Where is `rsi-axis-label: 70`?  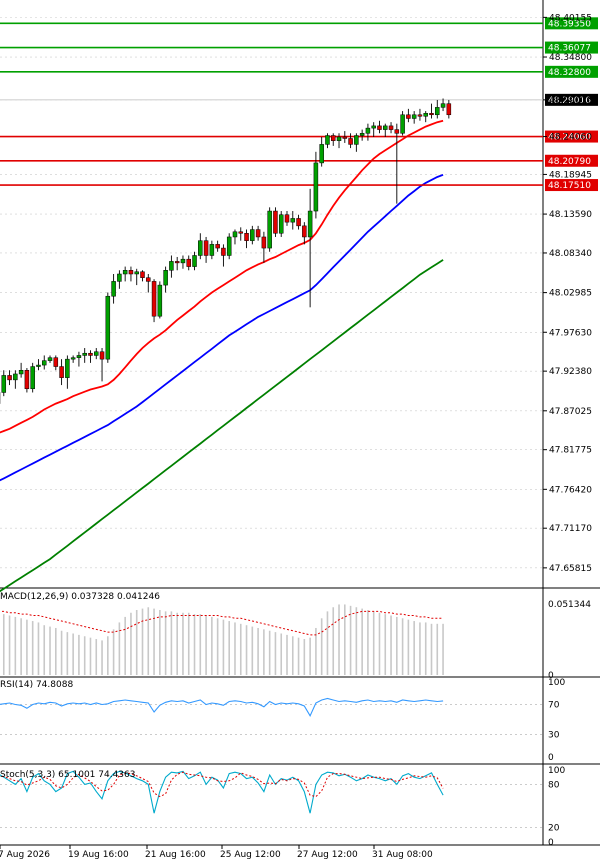 rsi-axis-label: 70 is located at coordinates (554, 706).